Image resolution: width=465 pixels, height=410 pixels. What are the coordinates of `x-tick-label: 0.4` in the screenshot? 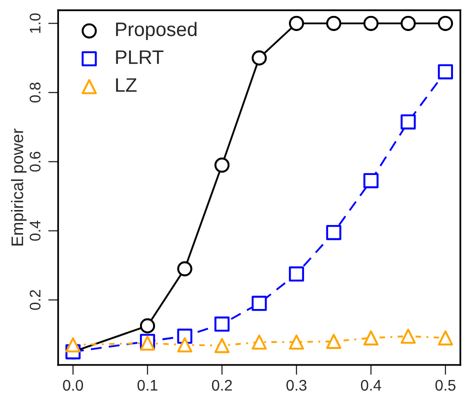 It's located at (371, 385).